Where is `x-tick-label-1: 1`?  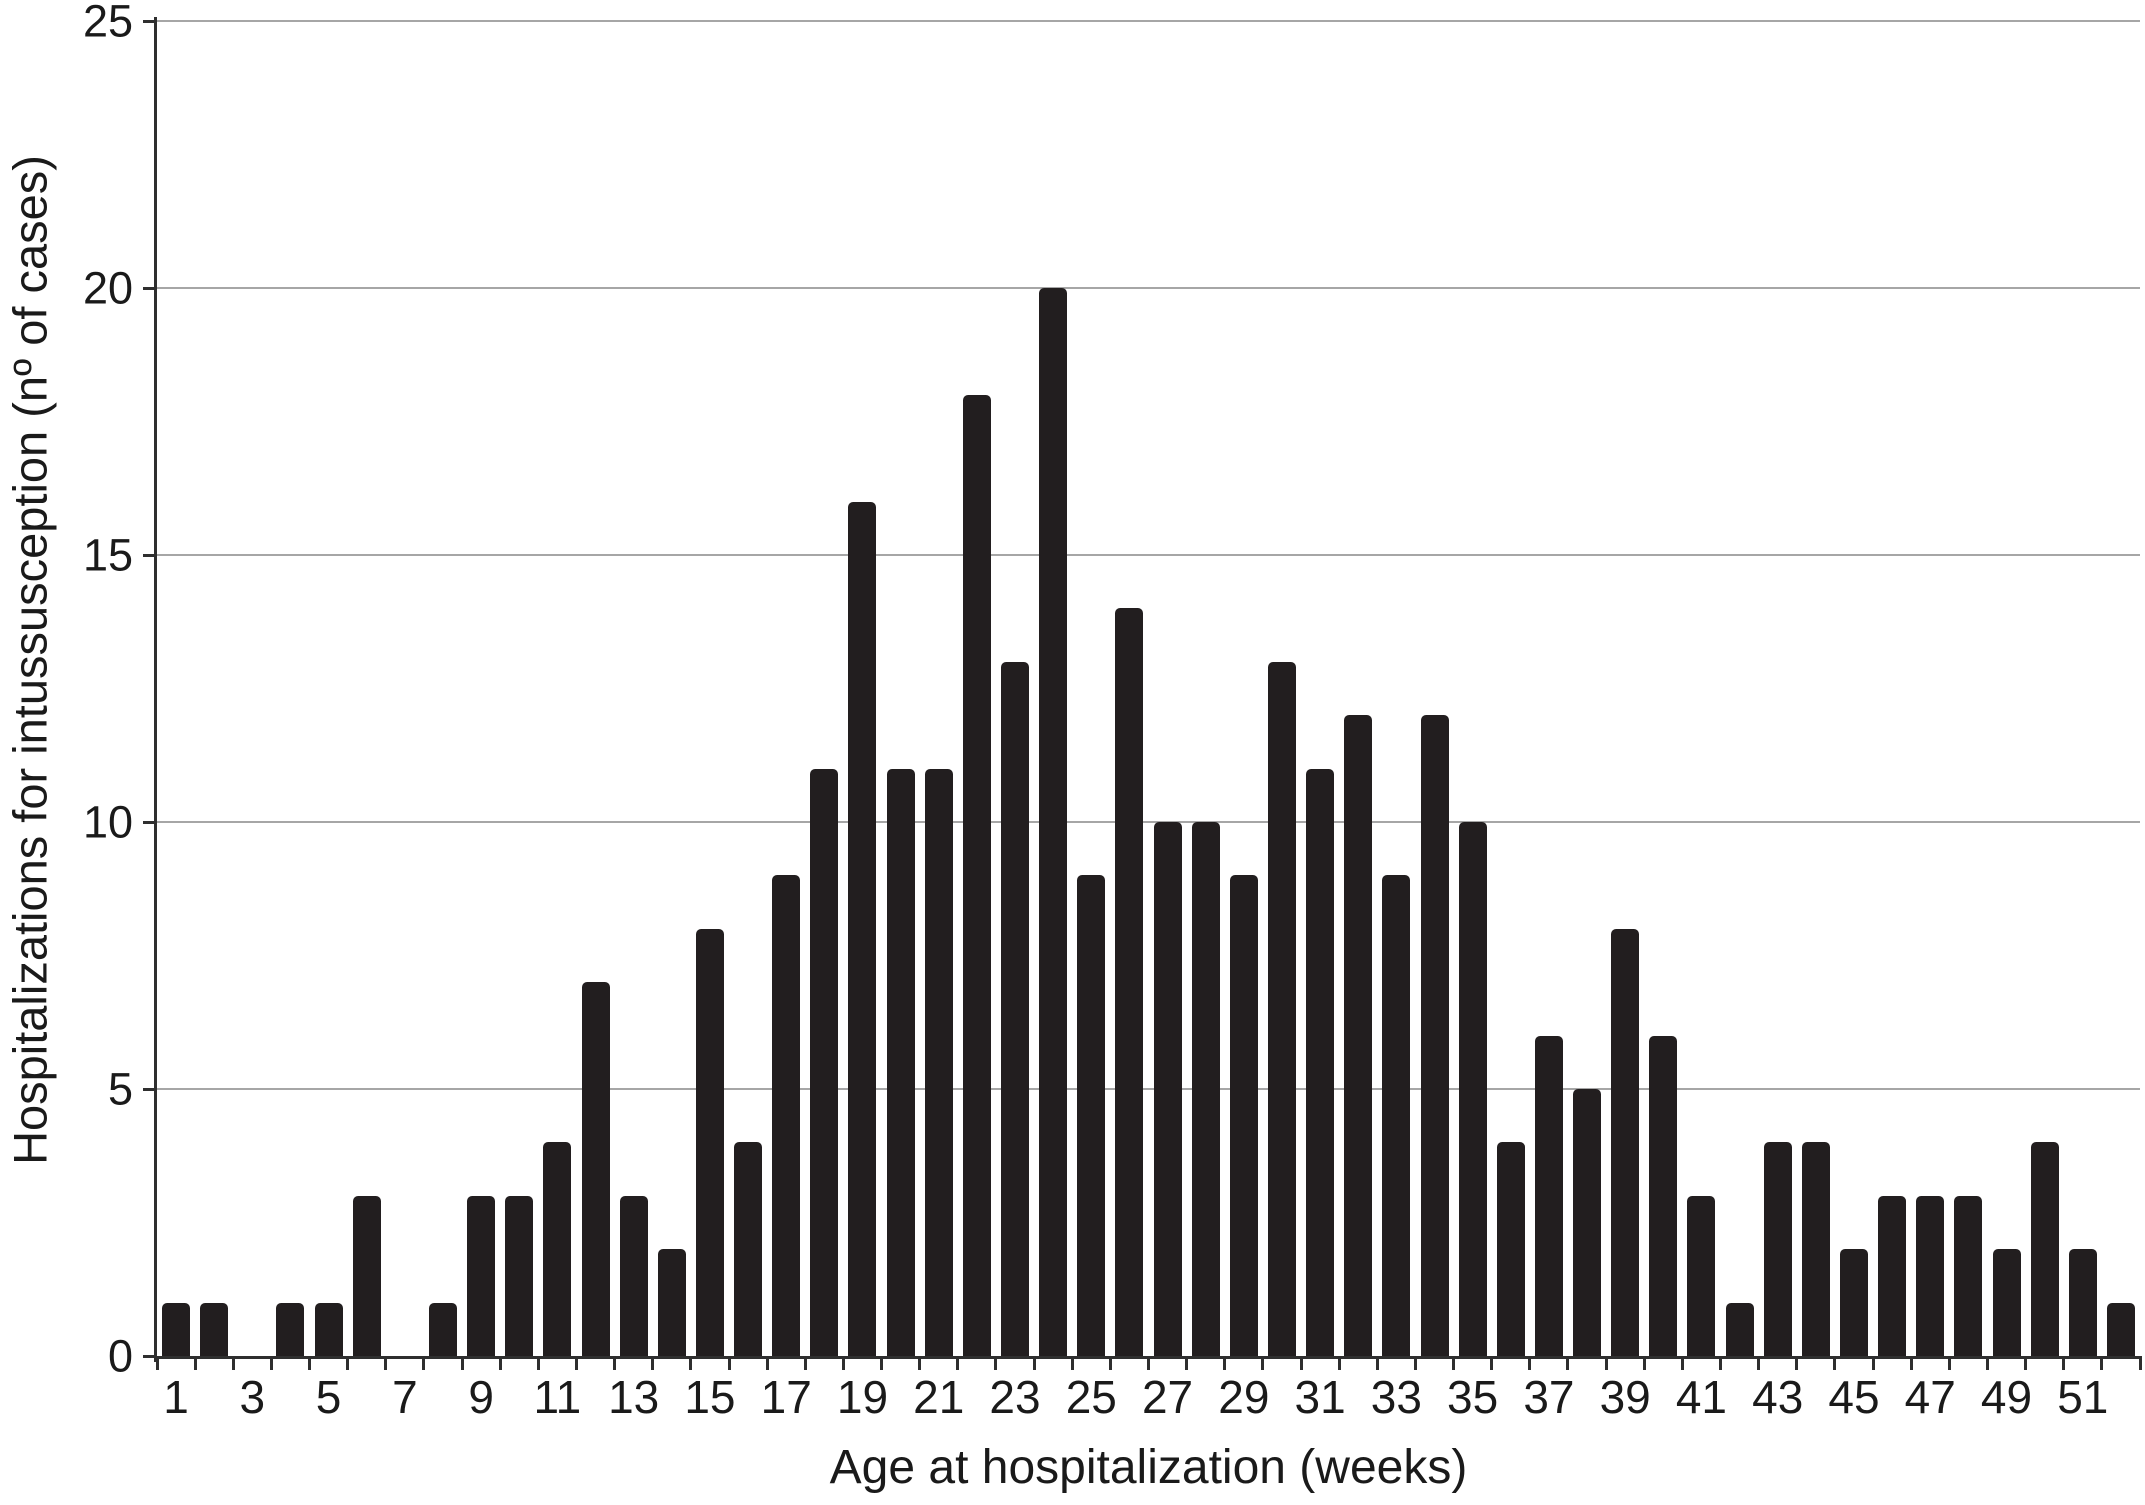
x-tick-label-1: 1 is located at coordinates (176, 1397).